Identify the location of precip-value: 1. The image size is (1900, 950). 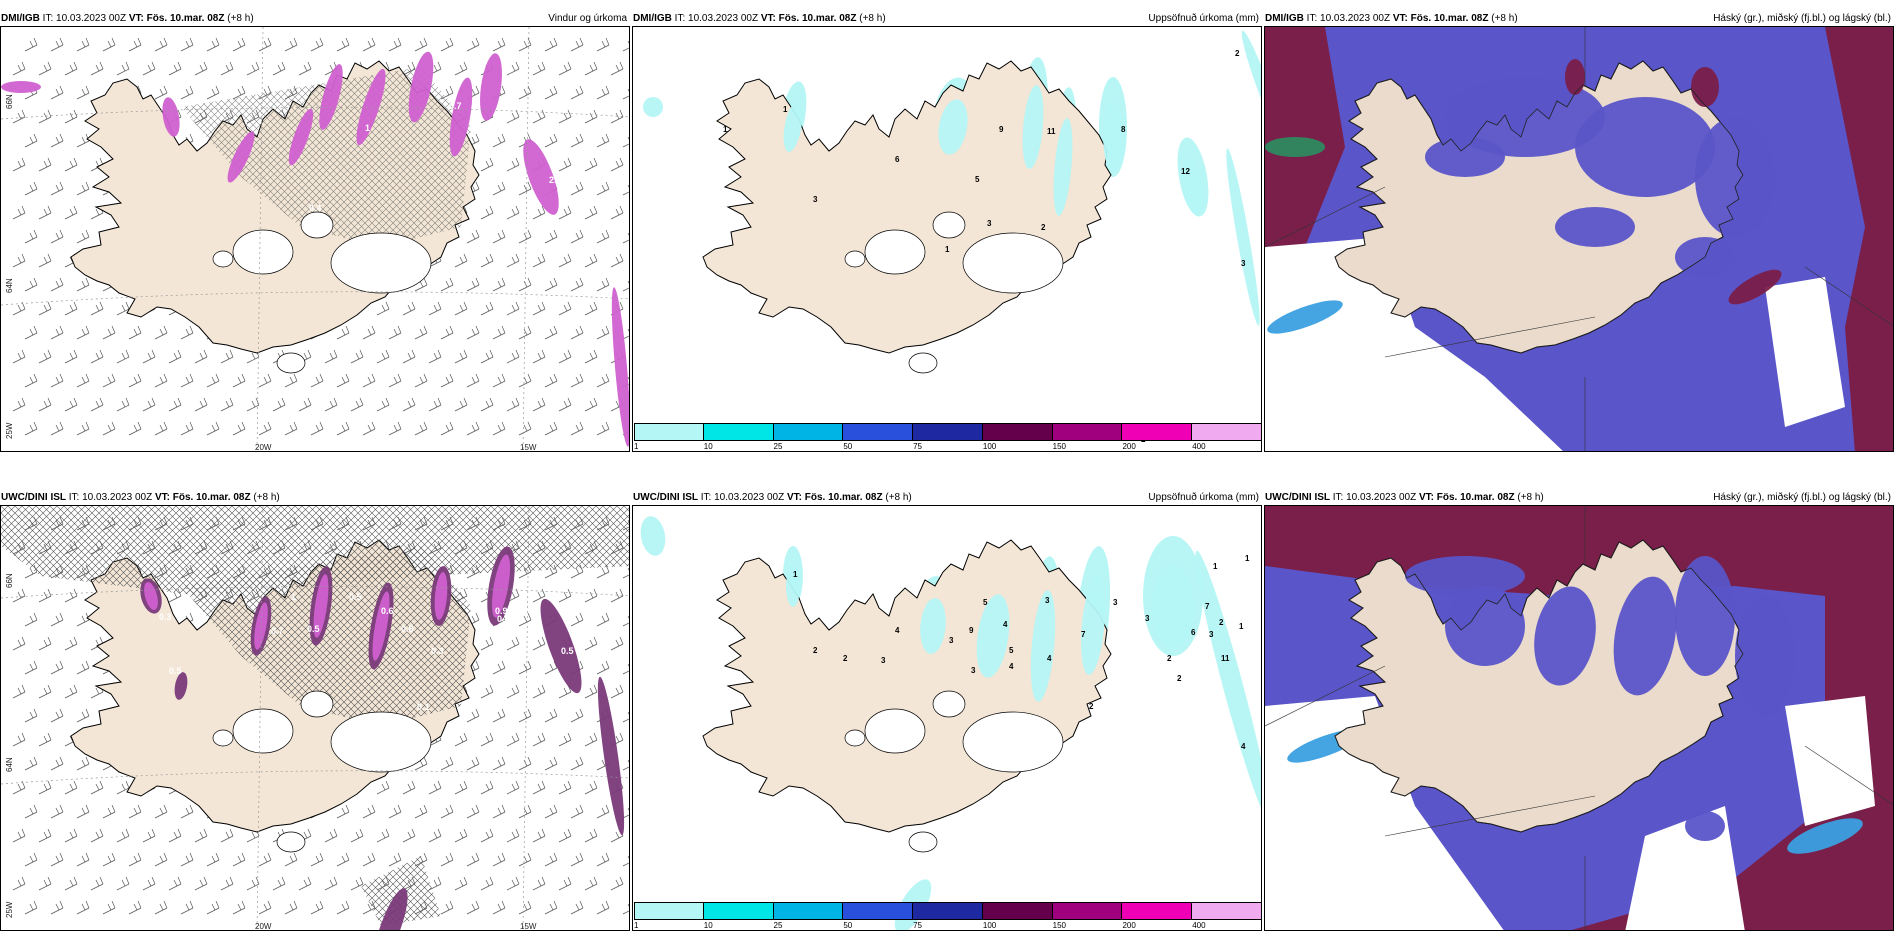
(1241, 626).